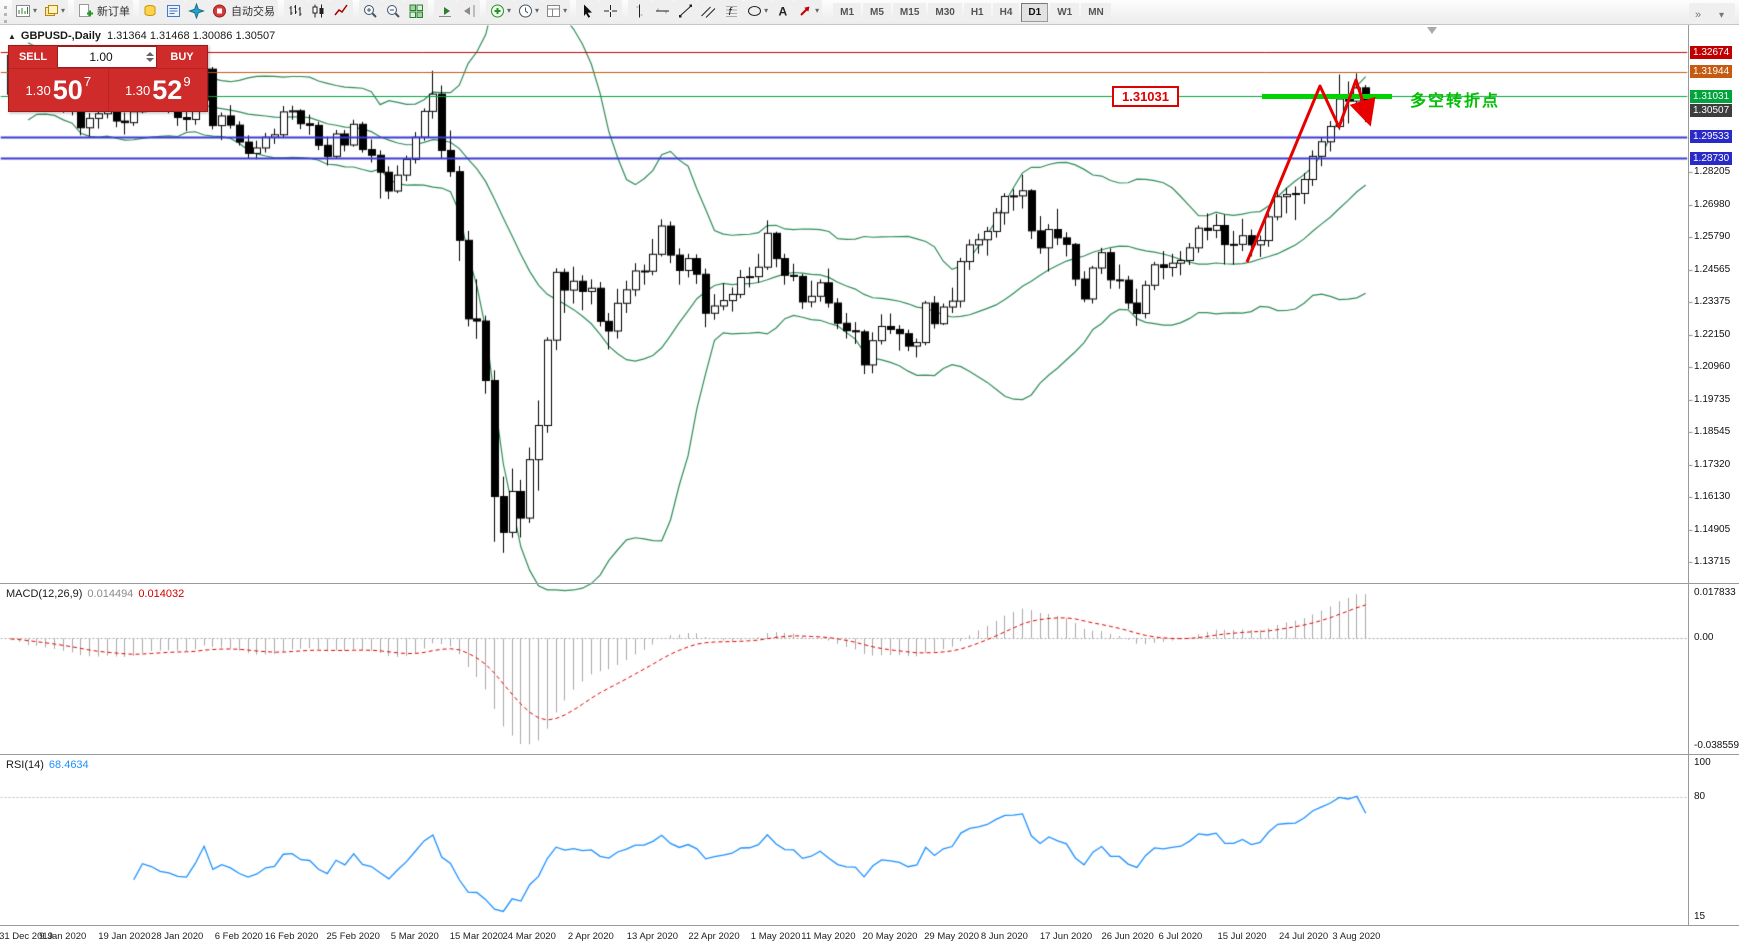 Image resolution: width=1739 pixels, height=948 pixels. Describe the element at coordinates (150, 54) in the screenshot. I see `spinner-up-icon` at that location.